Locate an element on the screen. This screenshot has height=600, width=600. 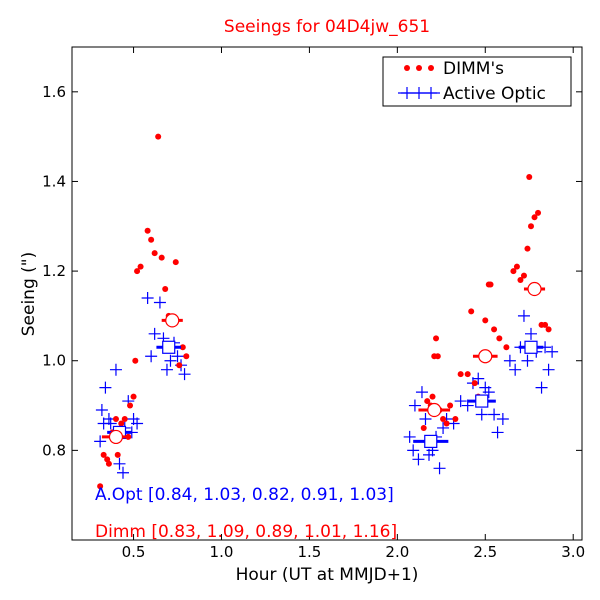
legend-dimm-marker is located at coordinates (419, 68).